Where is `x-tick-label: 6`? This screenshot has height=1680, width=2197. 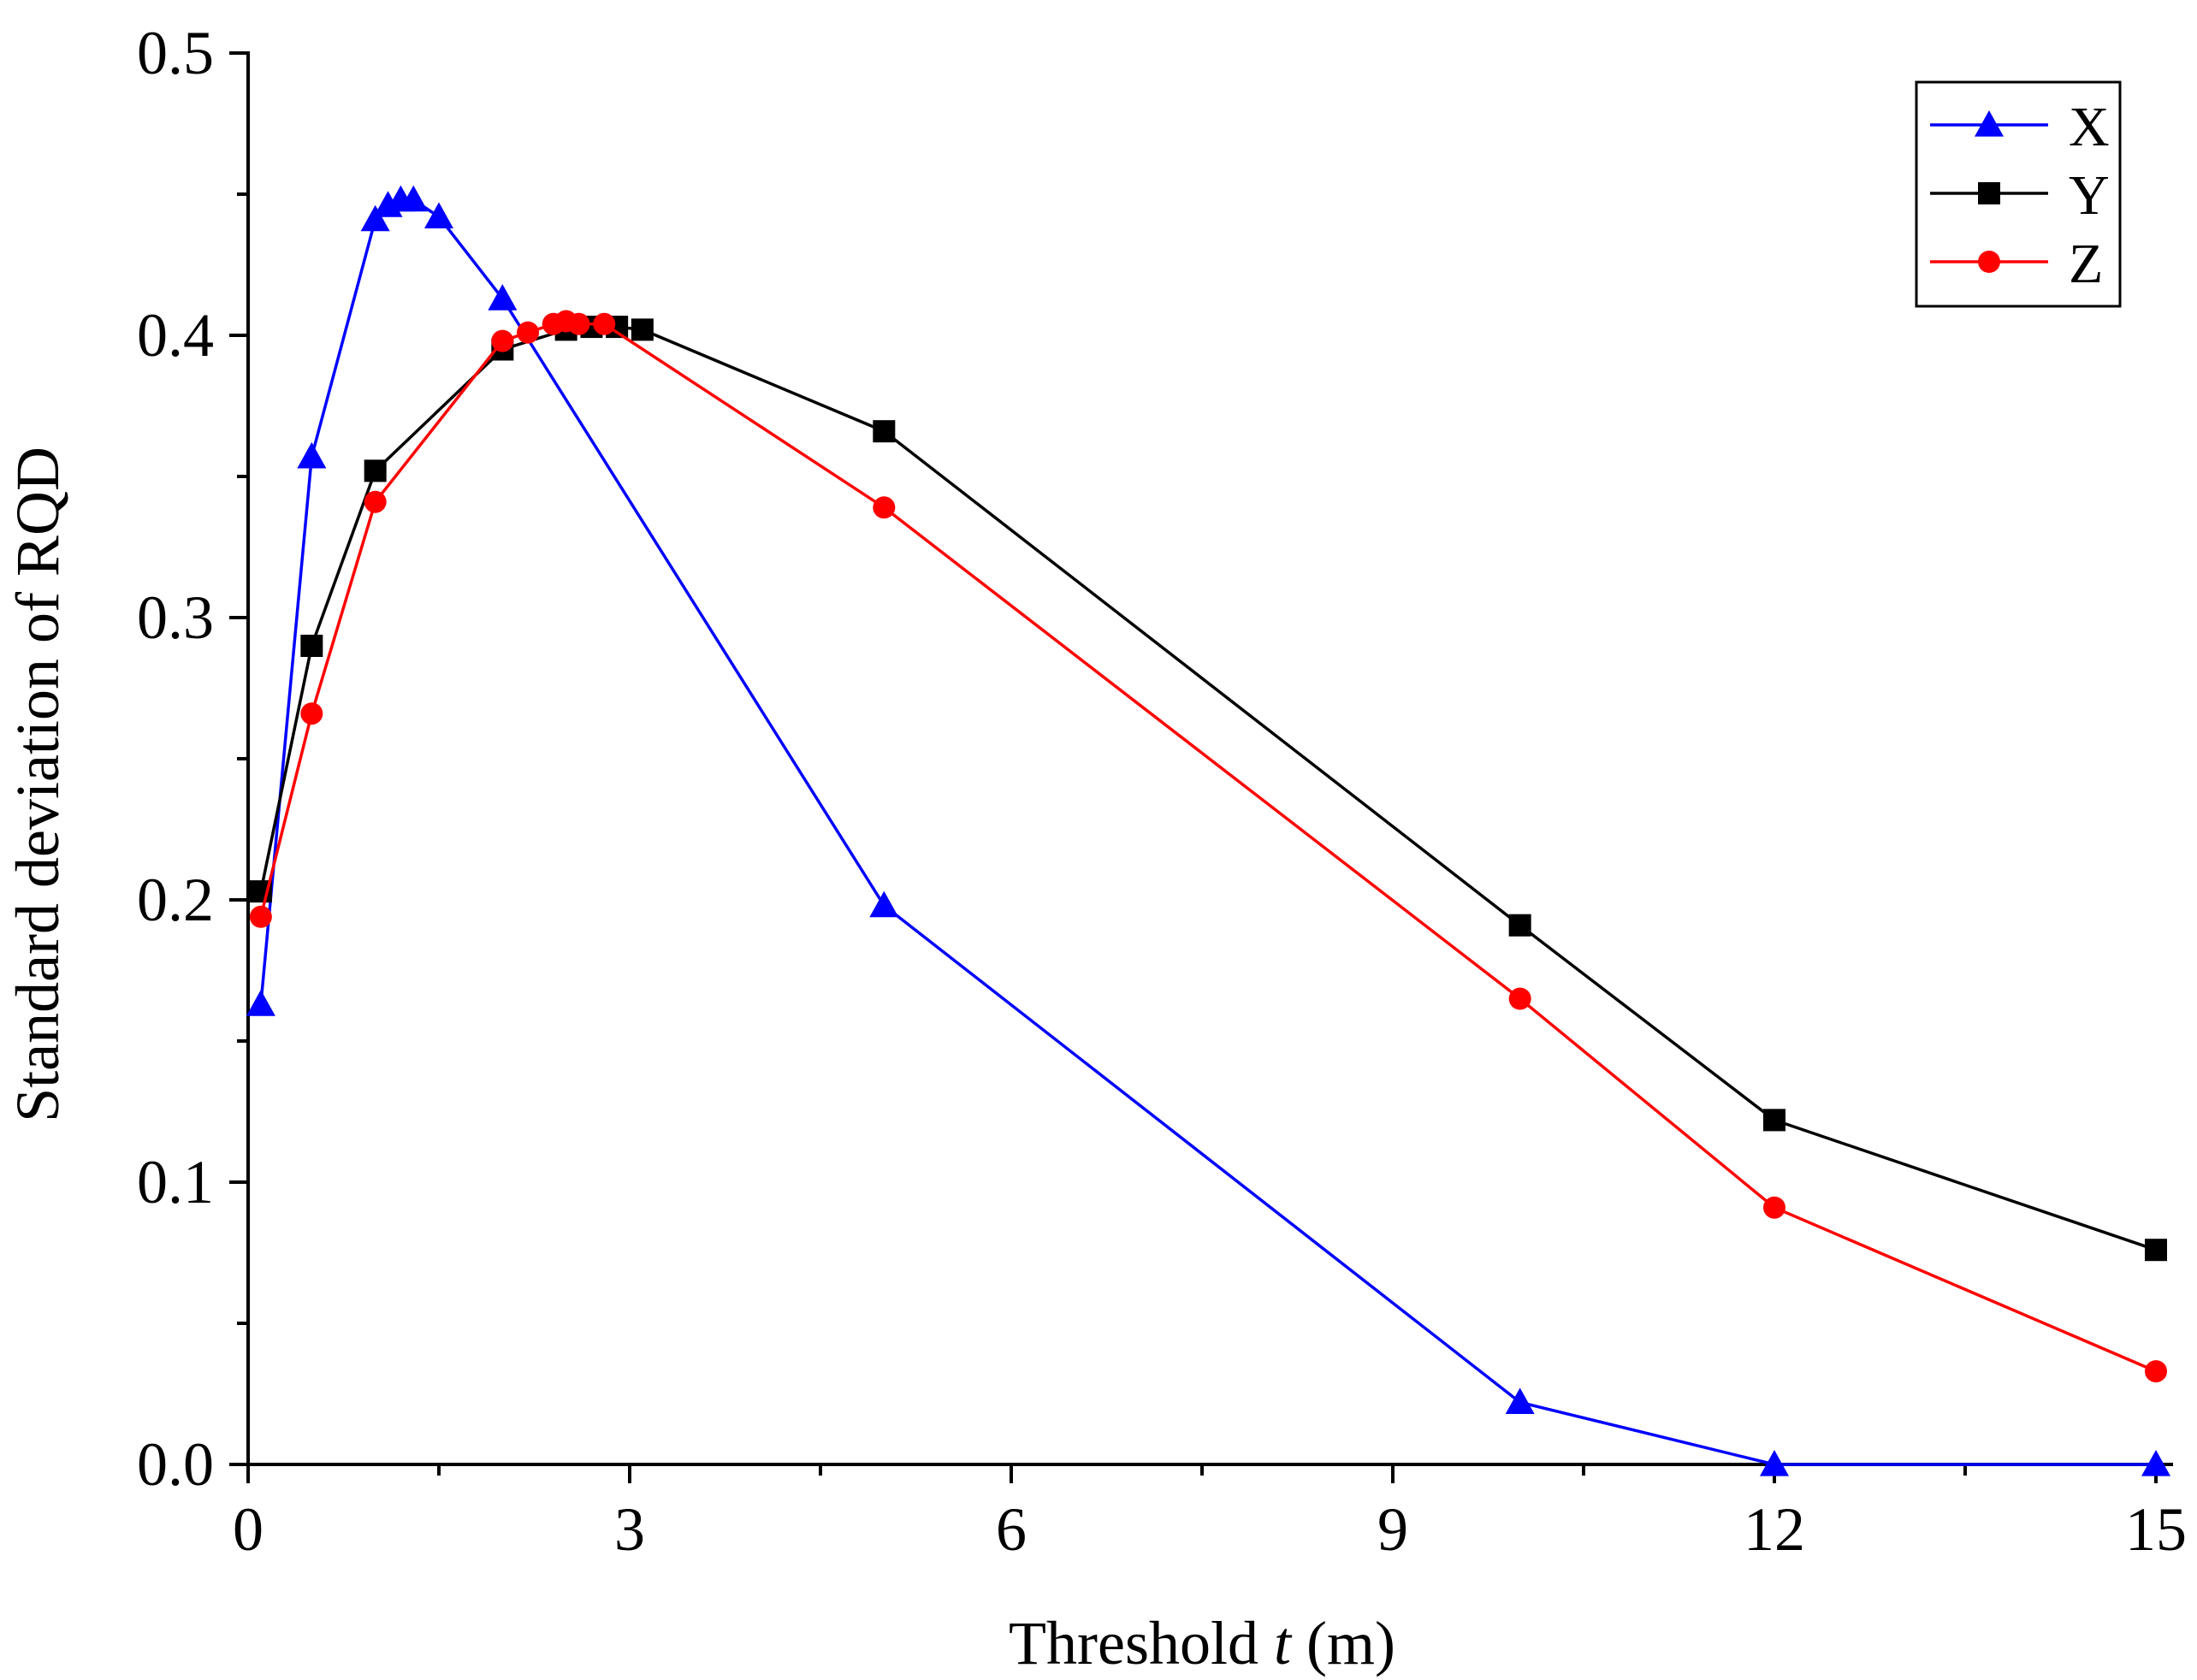 x-tick-label: 6 is located at coordinates (1012, 1530).